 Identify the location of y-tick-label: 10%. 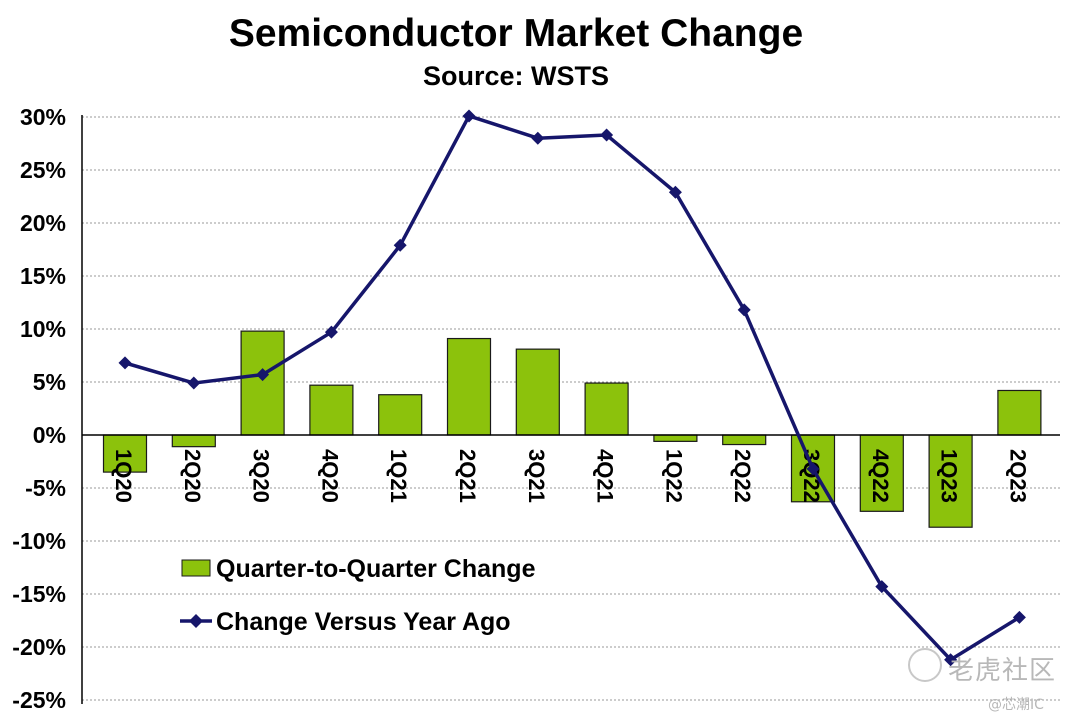
(43, 329).